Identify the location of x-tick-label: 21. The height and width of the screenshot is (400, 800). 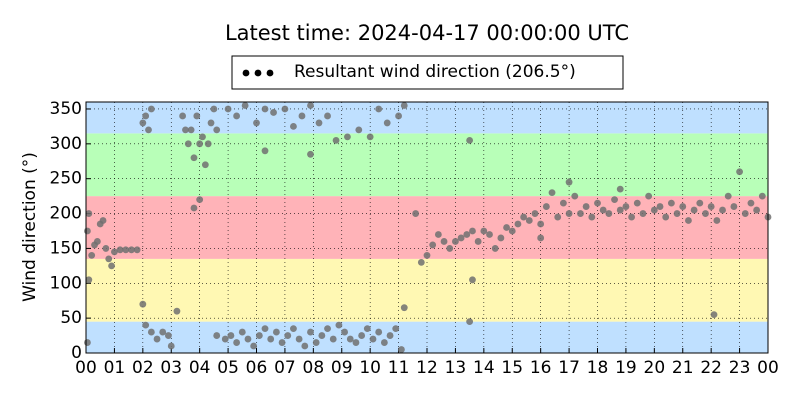
(683, 368).